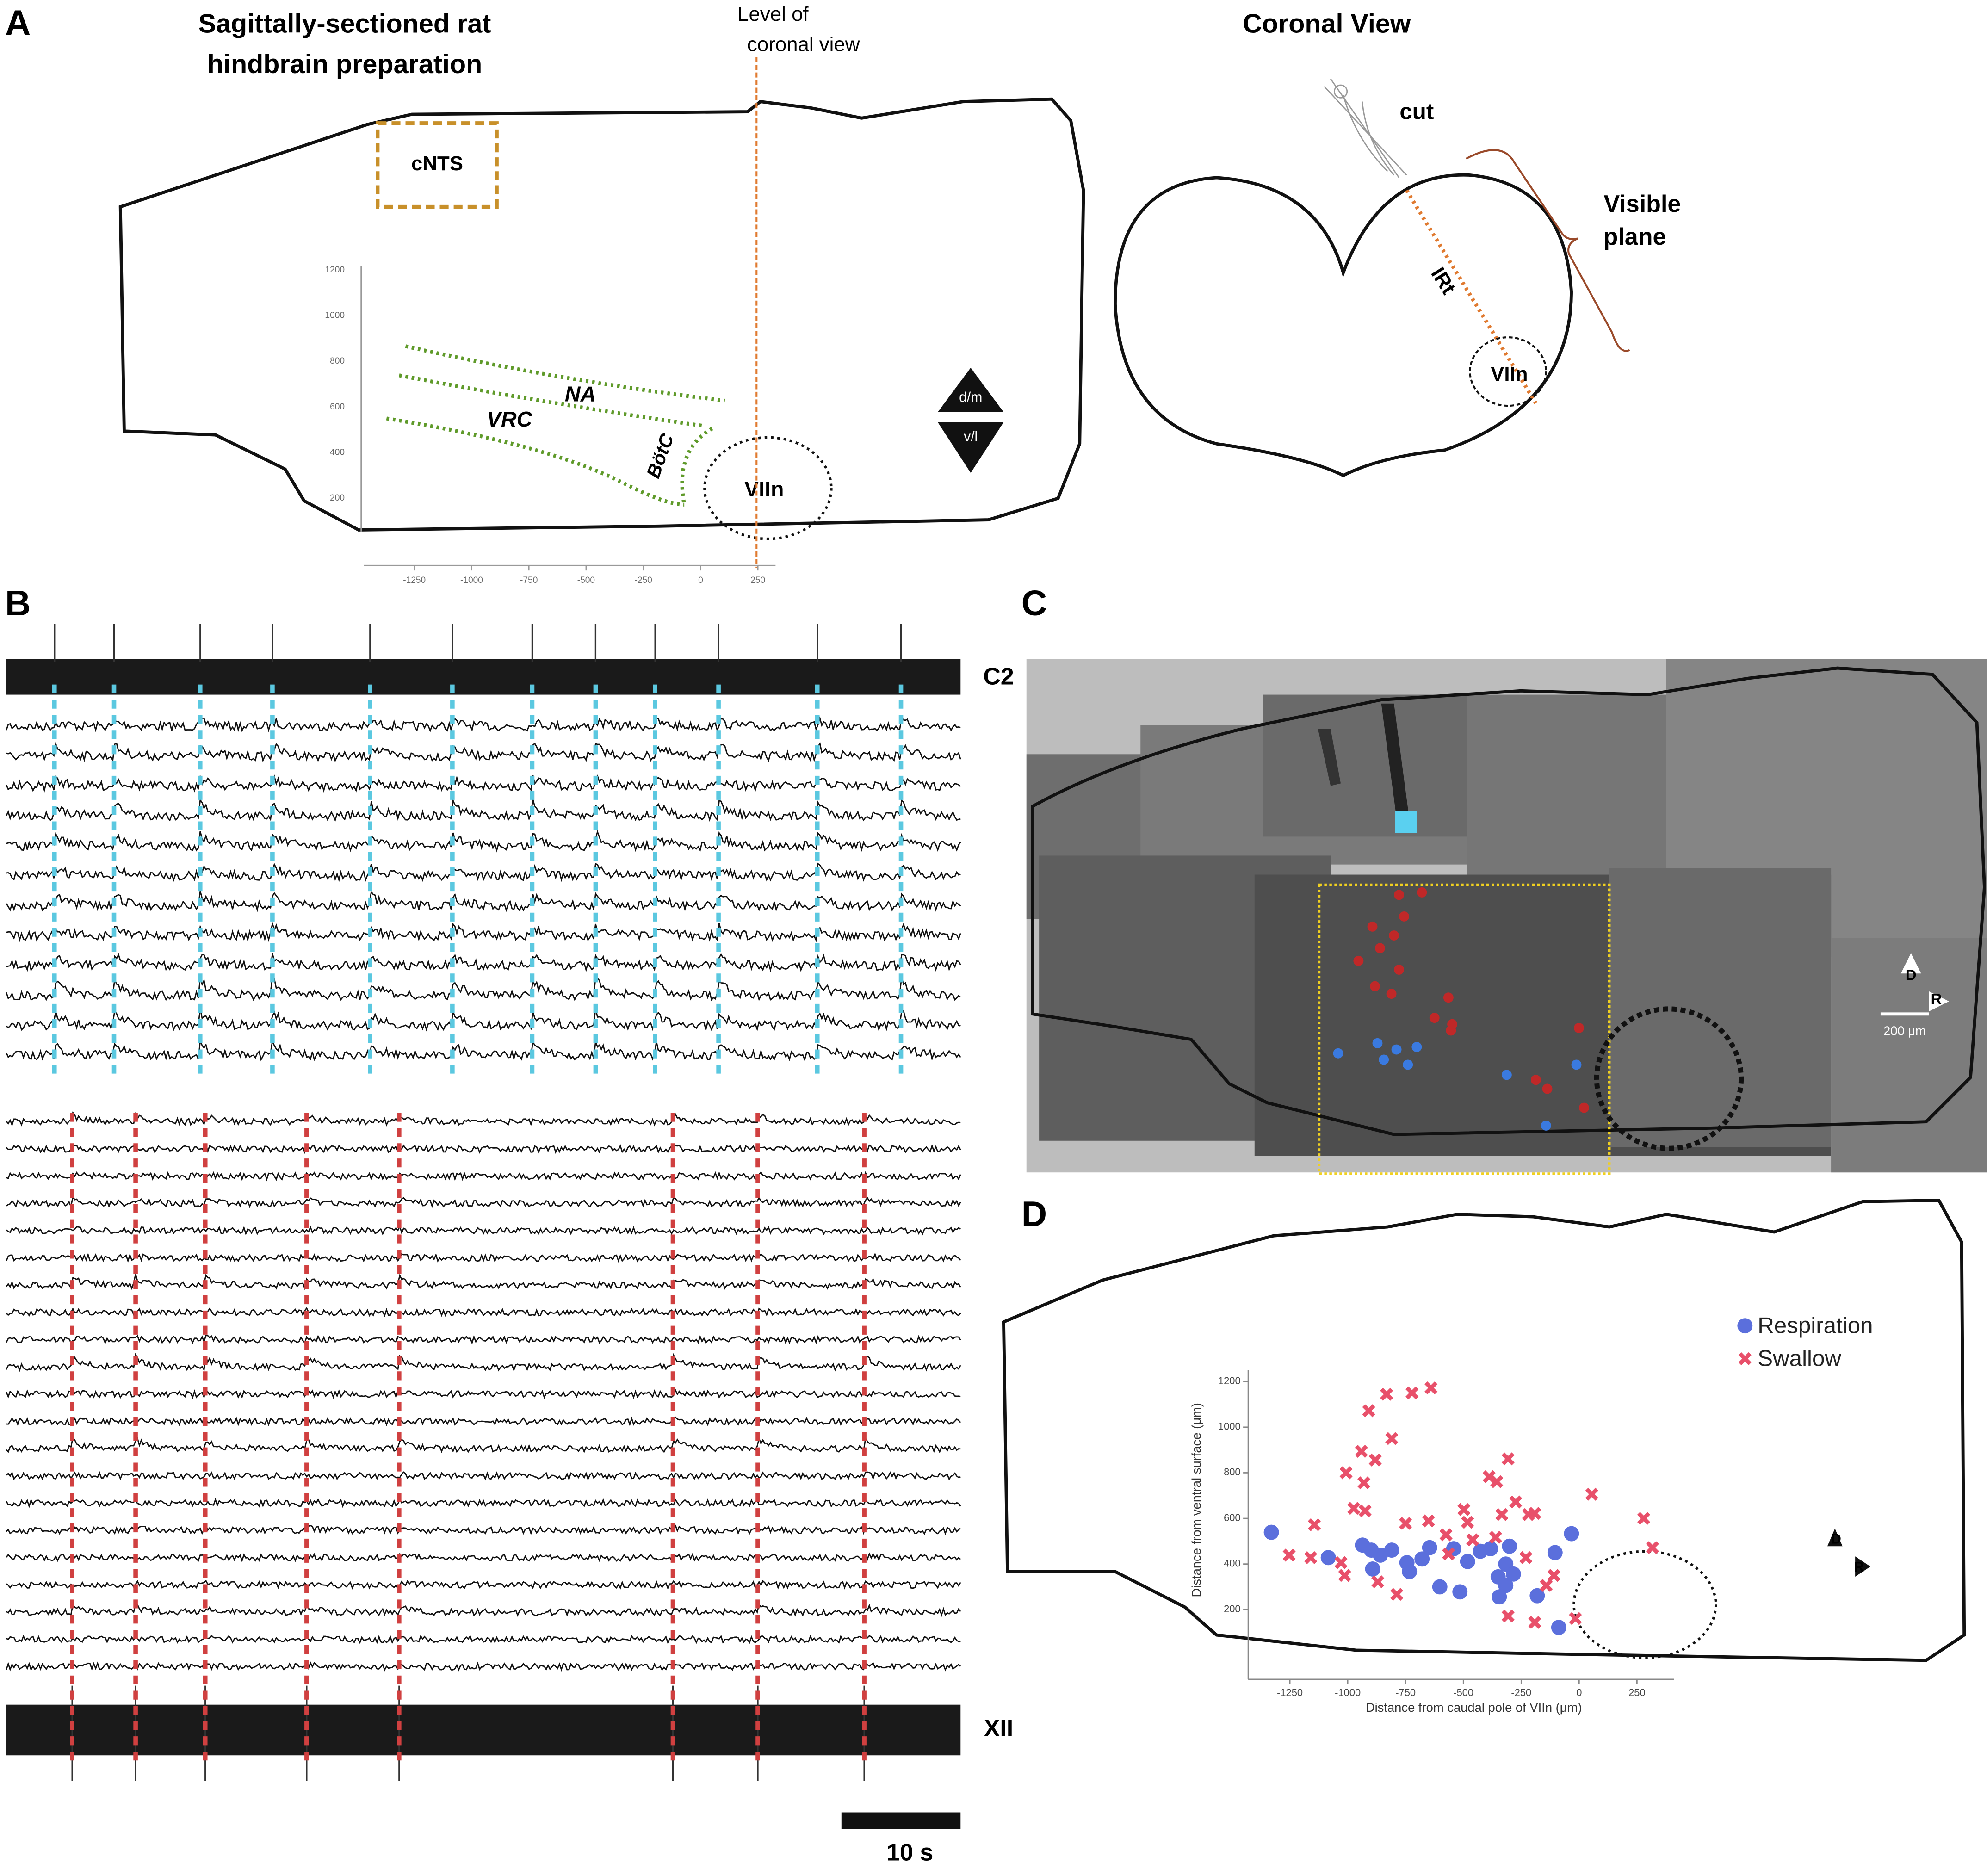 This screenshot has height=1876, width=1987. What do you see at coordinates (1461, 1009) in the screenshot?
I see `cell-markers` at bounding box center [1461, 1009].